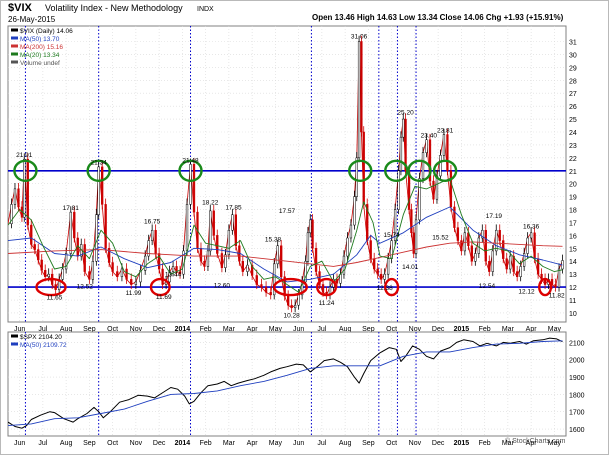  Describe the element at coordinates (43, 345) in the screenshot. I see `legend-label-spx_ma: MA(50) 2109.72` at that location.